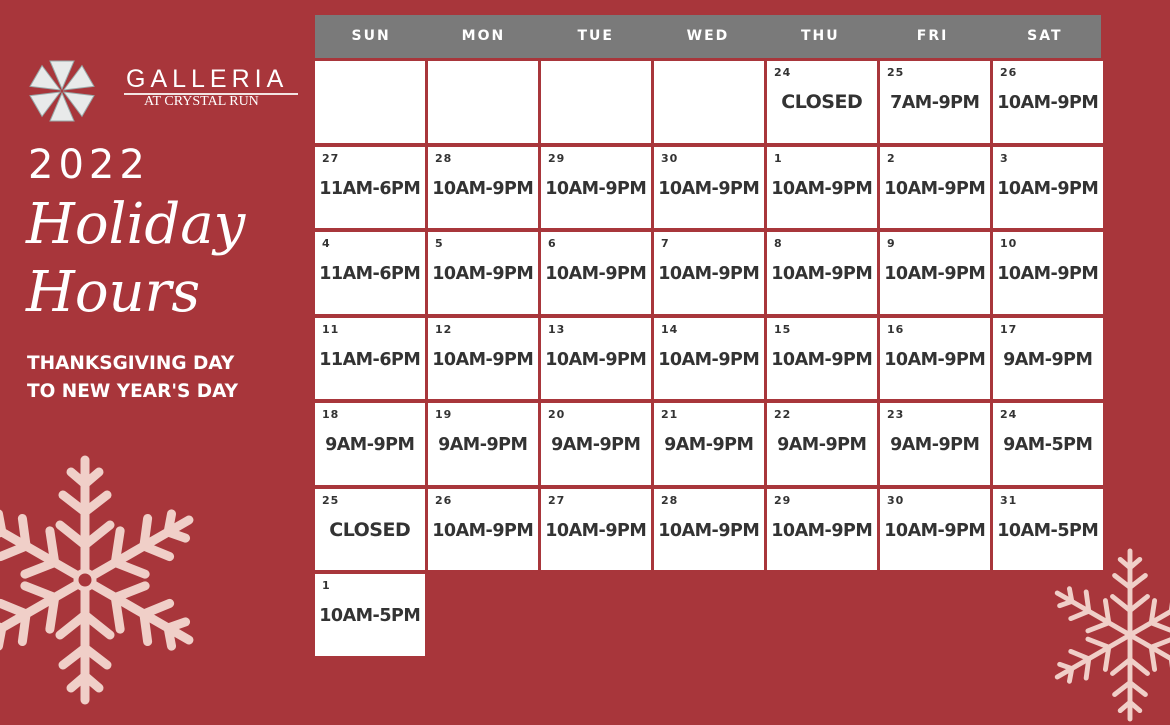 The image size is (1170, 725). I want to click on day-number: 16, so click(896, 329).